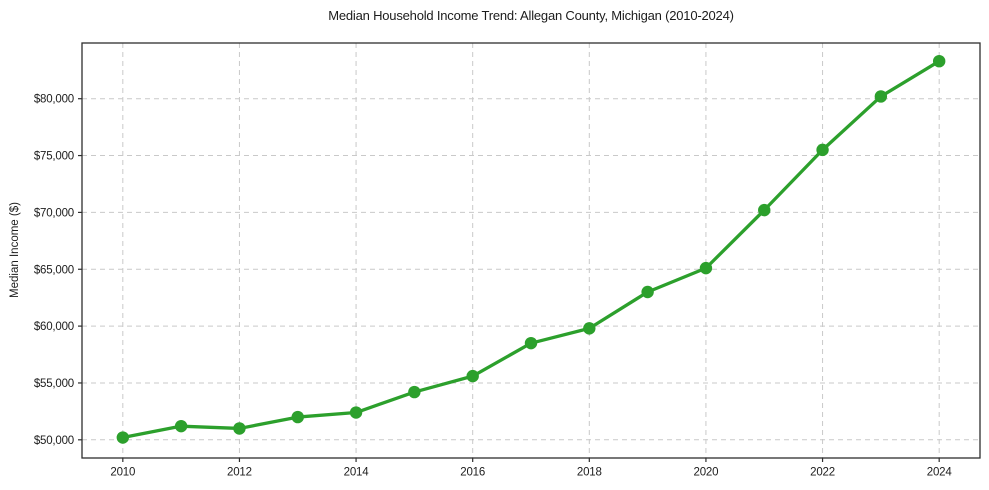 This screenshot has height=490, width=989. What do you see at coordinates (356, 412) in the screenshot?
I see `data-point-2014` at bounding box center [356, 412].